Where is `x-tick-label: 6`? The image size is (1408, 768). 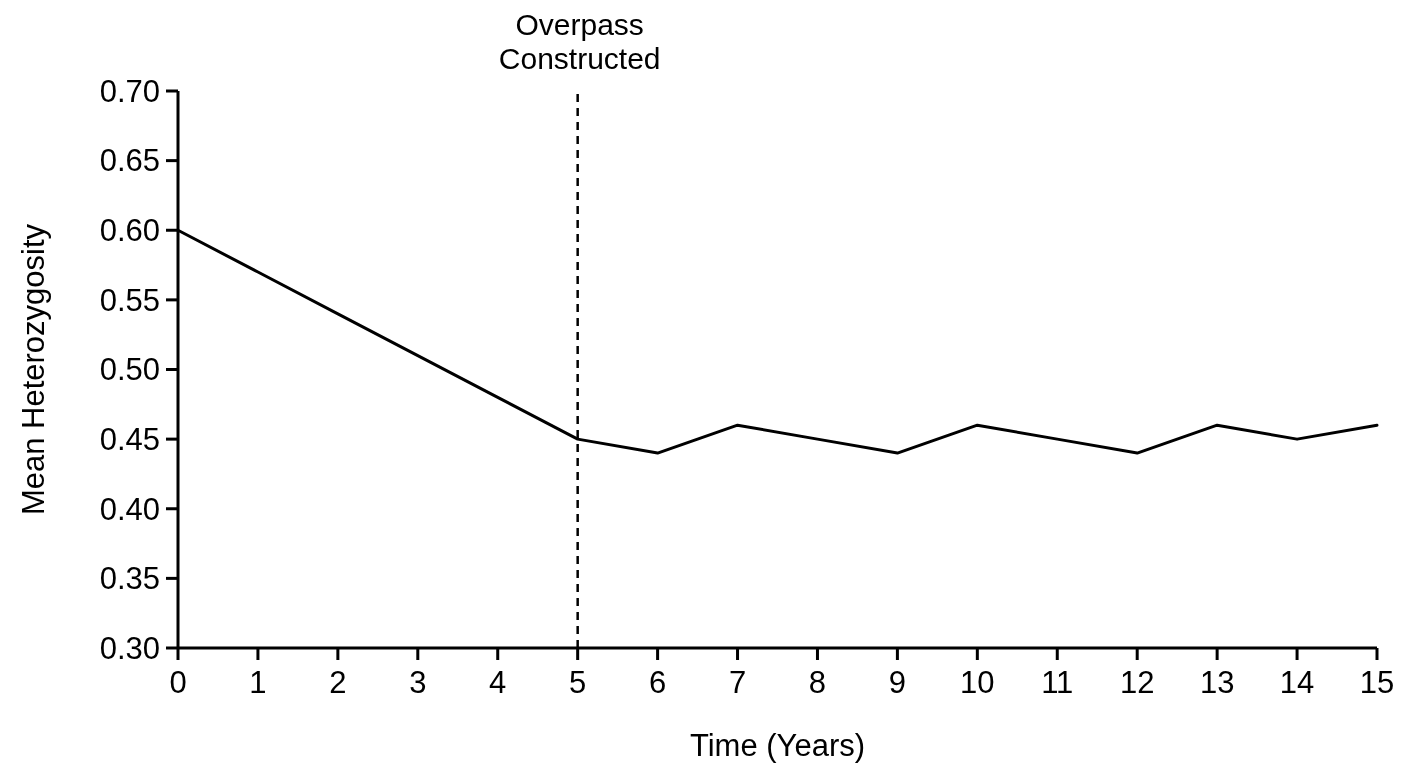
x-tick-label: 6 is located at coordinates (657, 682).